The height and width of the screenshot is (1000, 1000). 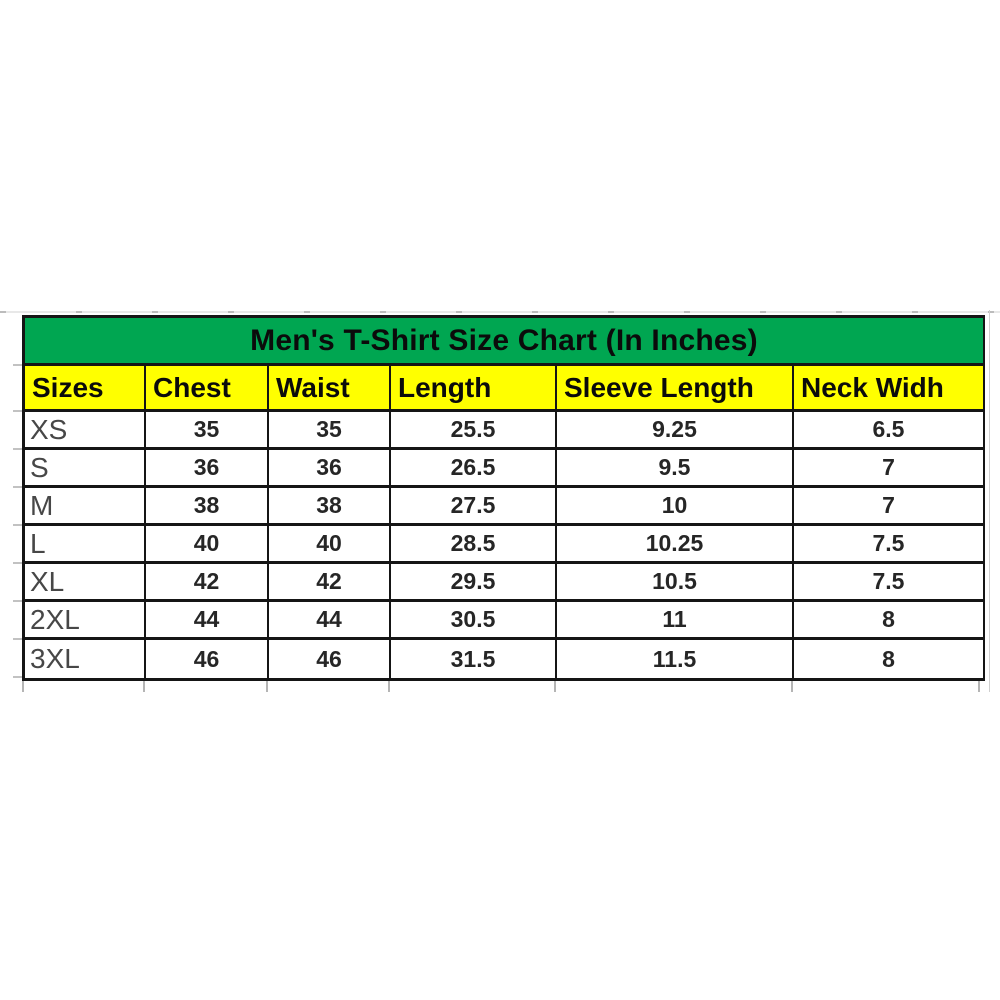 What do you see at coordinates (474, 619) in the screenshot?
I see `value-cell: 30.5` at bounding box center [474, 619].